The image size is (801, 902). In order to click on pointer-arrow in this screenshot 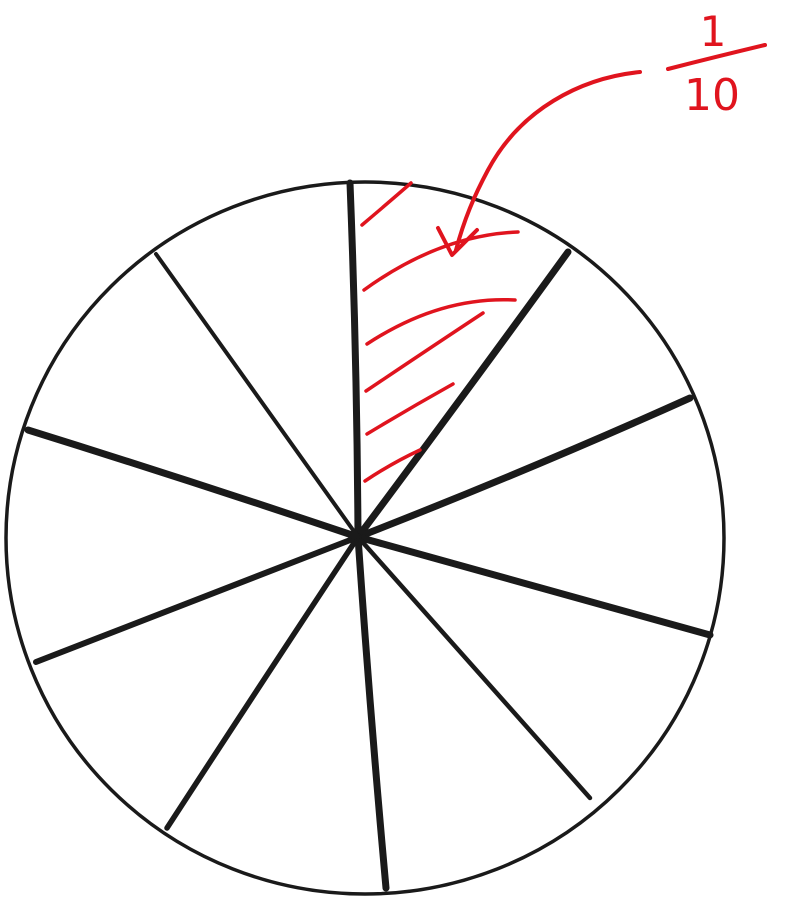, I will do `click(539, 163)`.